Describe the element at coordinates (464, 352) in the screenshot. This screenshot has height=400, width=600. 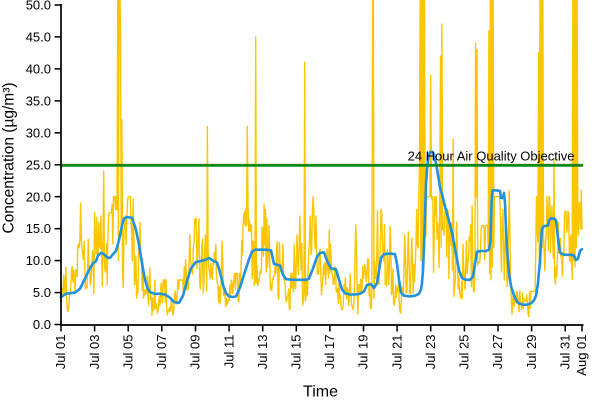
I see `svg-text: Jul 25` at that location.